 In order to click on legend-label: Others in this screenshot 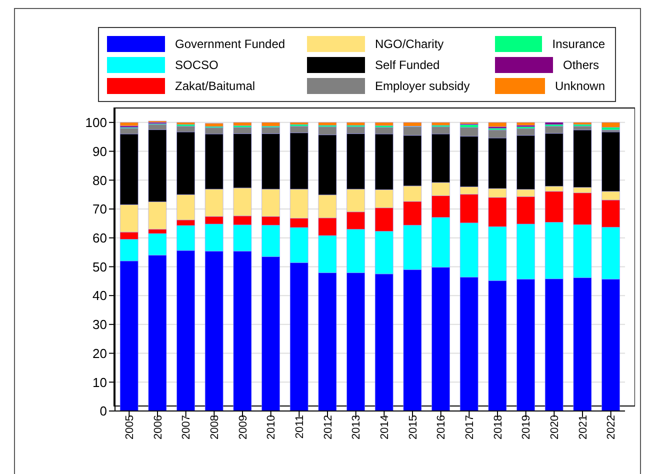, I will do `click(581, 65)`.